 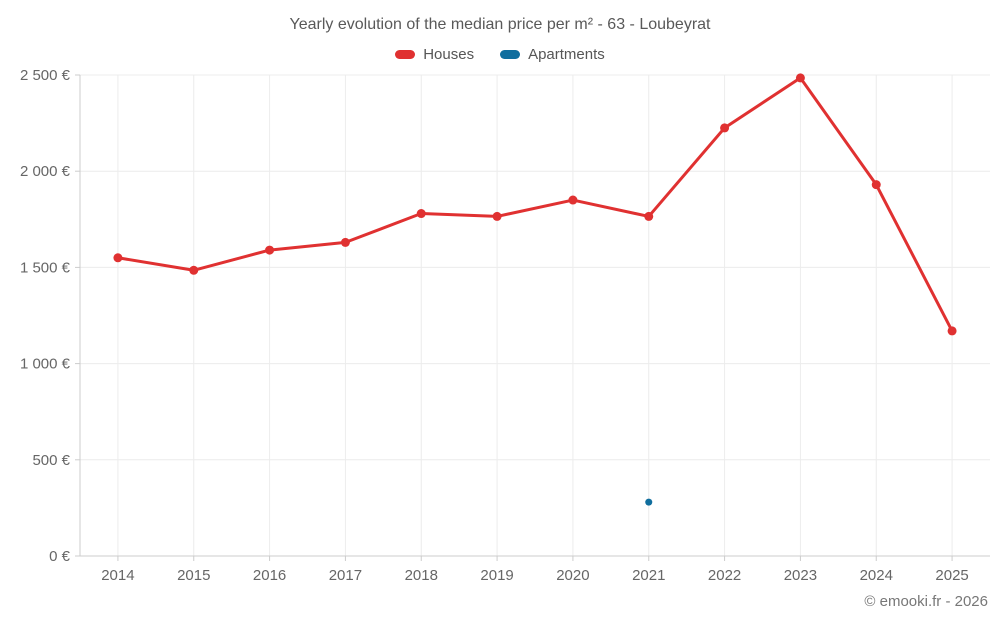 What do you see at coordinates (45, 171) in the screenshot?
I see `y-axis-label: 2 000 €` at bounding box center [45, 171].